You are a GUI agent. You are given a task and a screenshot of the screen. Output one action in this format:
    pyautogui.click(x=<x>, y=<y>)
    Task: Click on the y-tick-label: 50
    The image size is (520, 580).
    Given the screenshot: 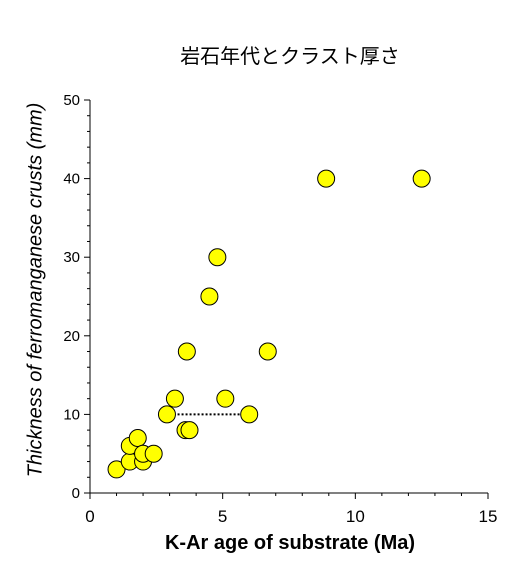 What is the action you would take?
    pyautogui.click(x=71, y=100)
    